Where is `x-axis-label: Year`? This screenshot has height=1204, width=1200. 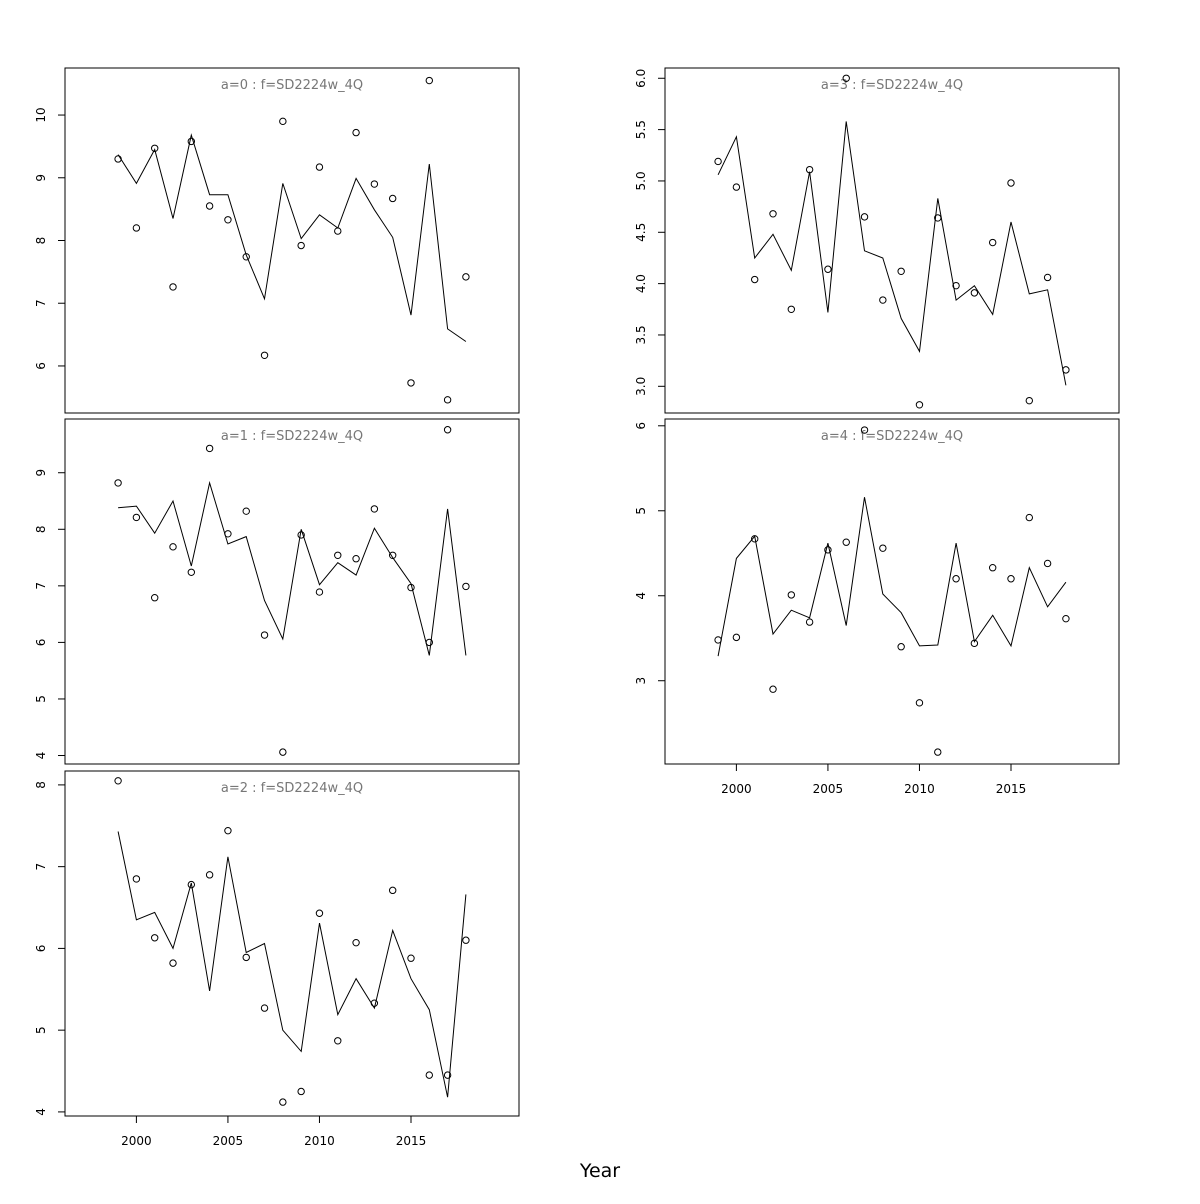
x-axis-label: Year is located at coordinates (600, 1171).